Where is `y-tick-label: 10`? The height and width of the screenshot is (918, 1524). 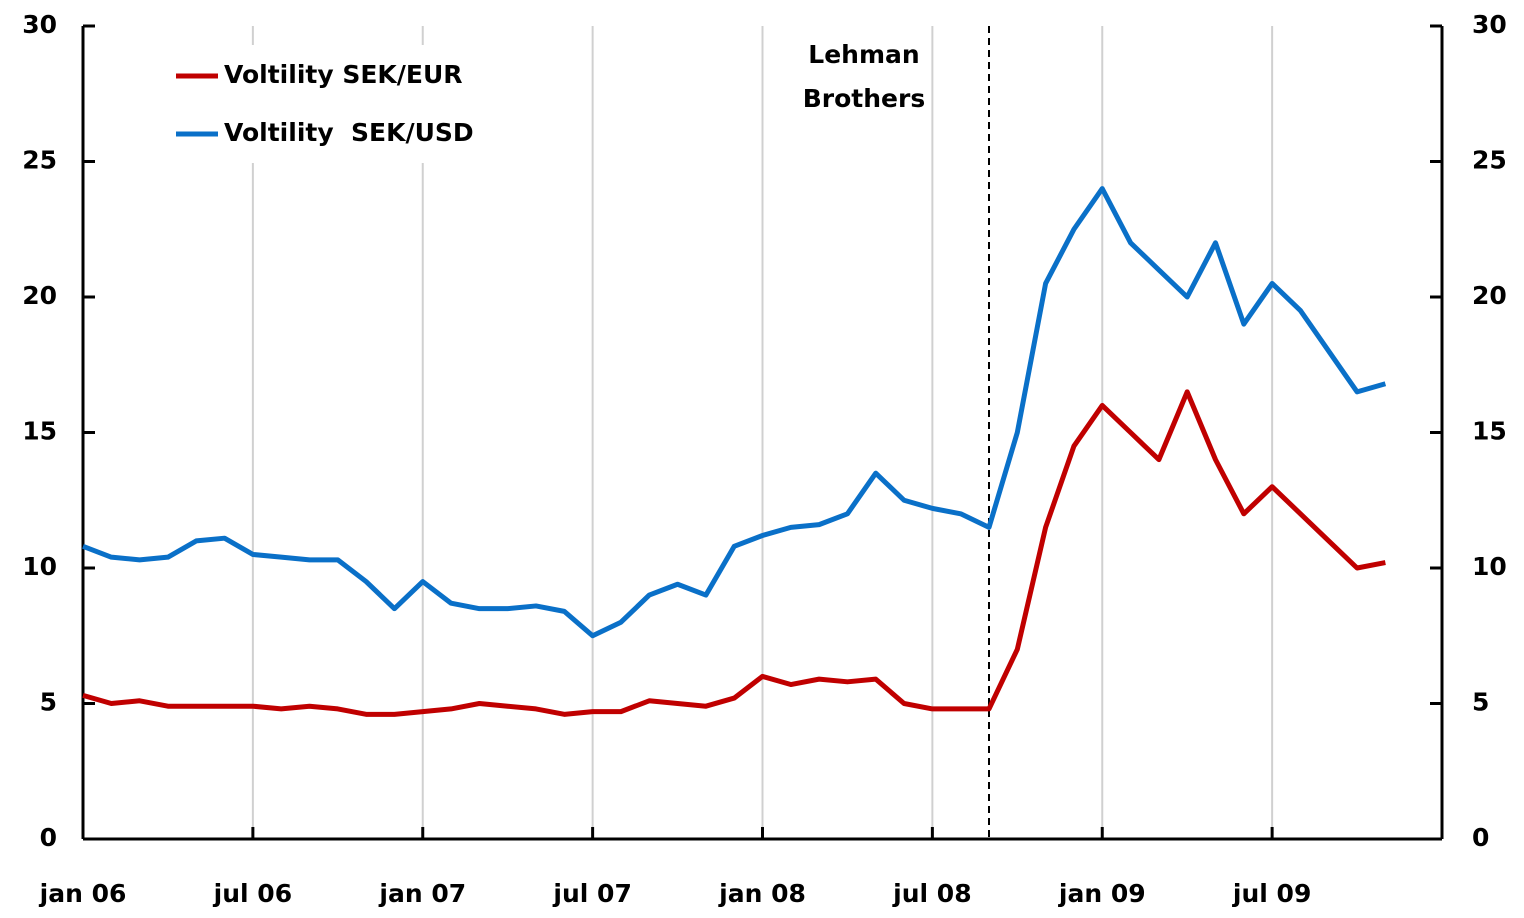
y-tick-label: 10 is located at coordinates (39, 566).